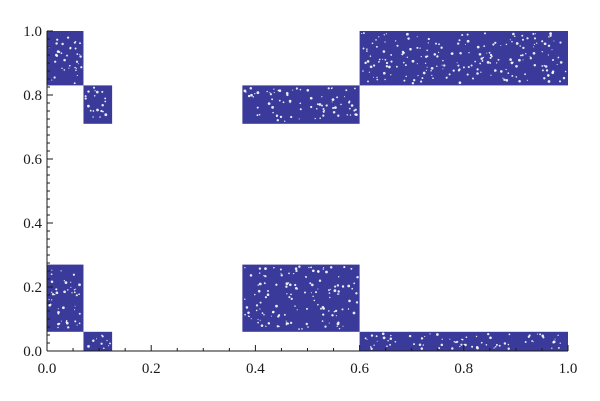 This screenshot has width=600, height=401. I want to click on x-tick-label: 0.4, so click(255, 369).